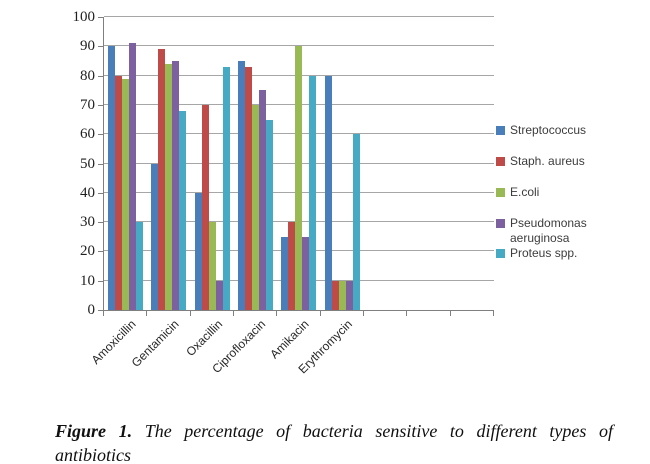 Image resolution: width=650 pixels, height=464 pixels. What do you see at coordinates (500, 253) in the screenshot?
I see `legend-swatch-proteus-spp` at bounding box center [500, 253].